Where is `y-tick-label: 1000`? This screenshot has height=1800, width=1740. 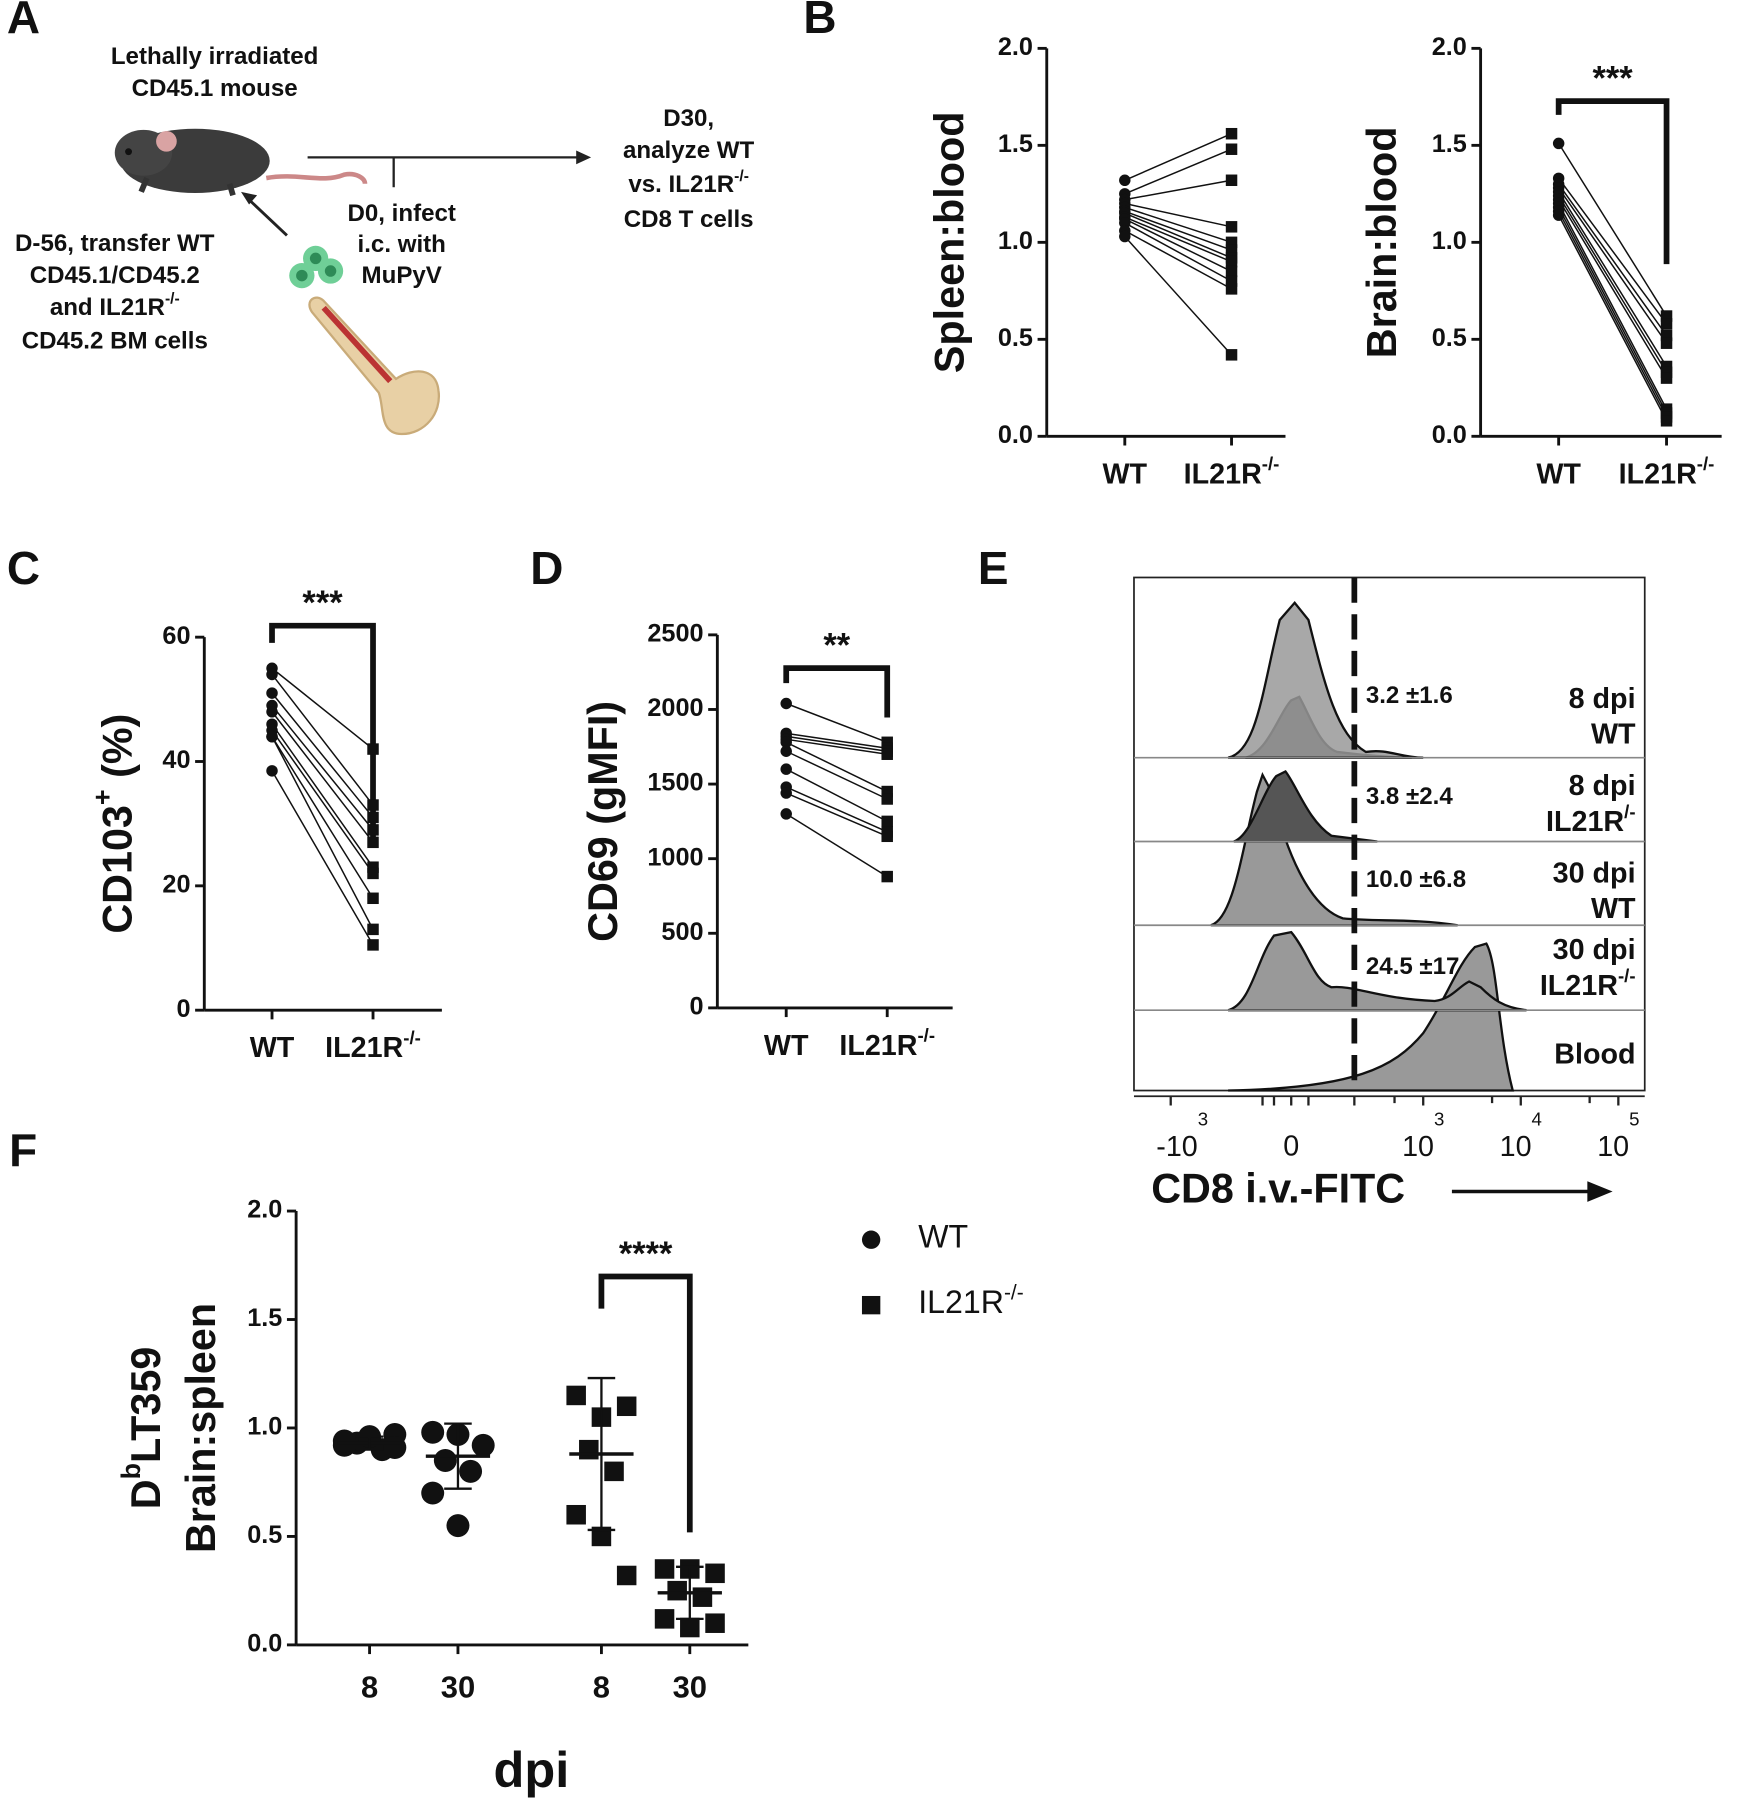 y-tick-label: 1000 is located at coordinates (675, 857).